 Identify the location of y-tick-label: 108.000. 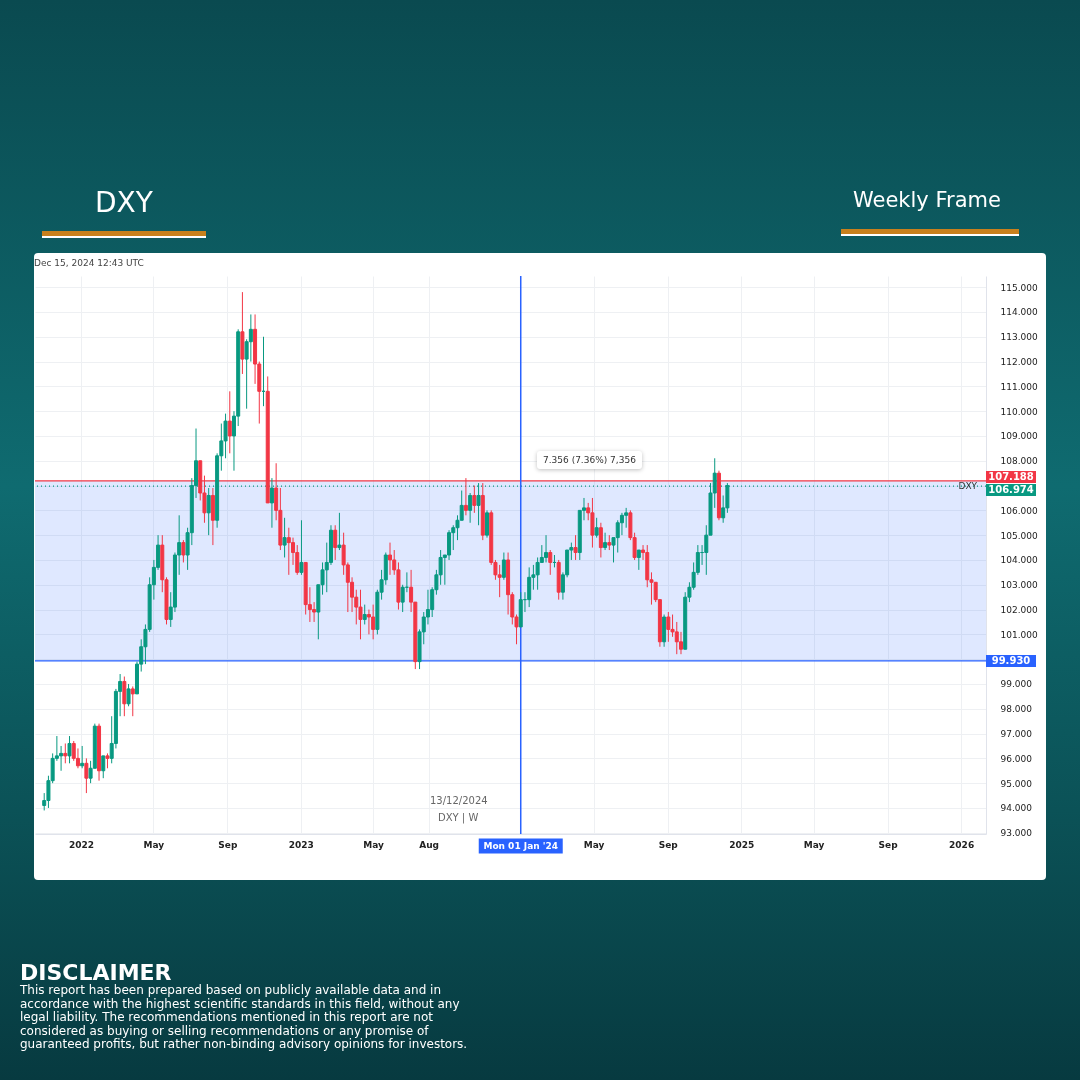
(1019, 461).